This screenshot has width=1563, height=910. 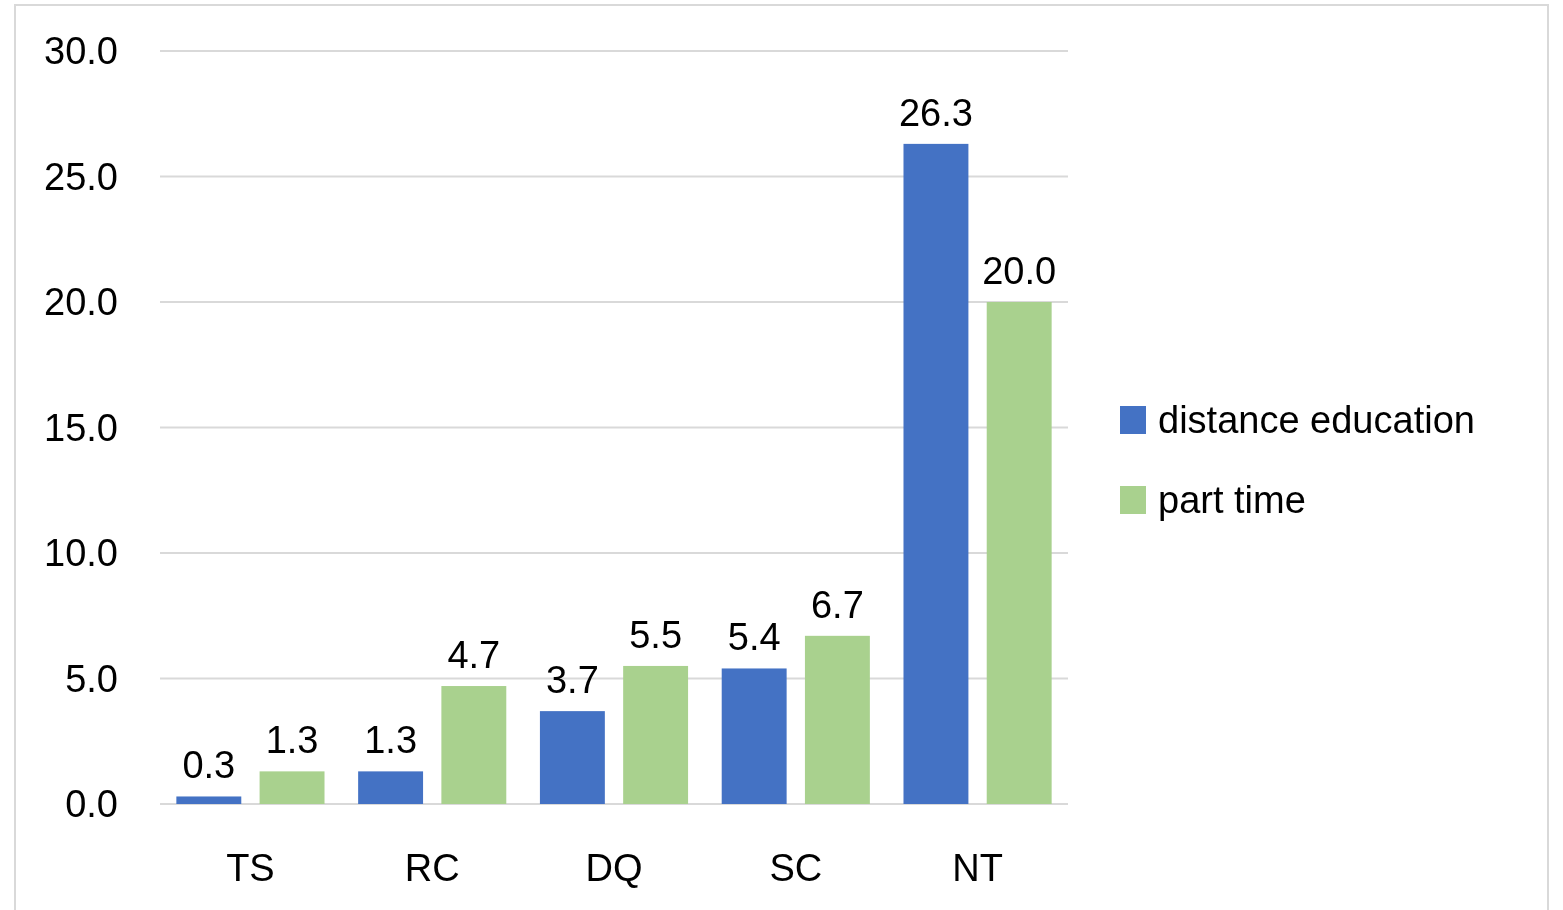 What do you see at coordinates (91, 678) in the screenshot?
I see `y-tick-label: 5.0` at bounding box center [91, 678].